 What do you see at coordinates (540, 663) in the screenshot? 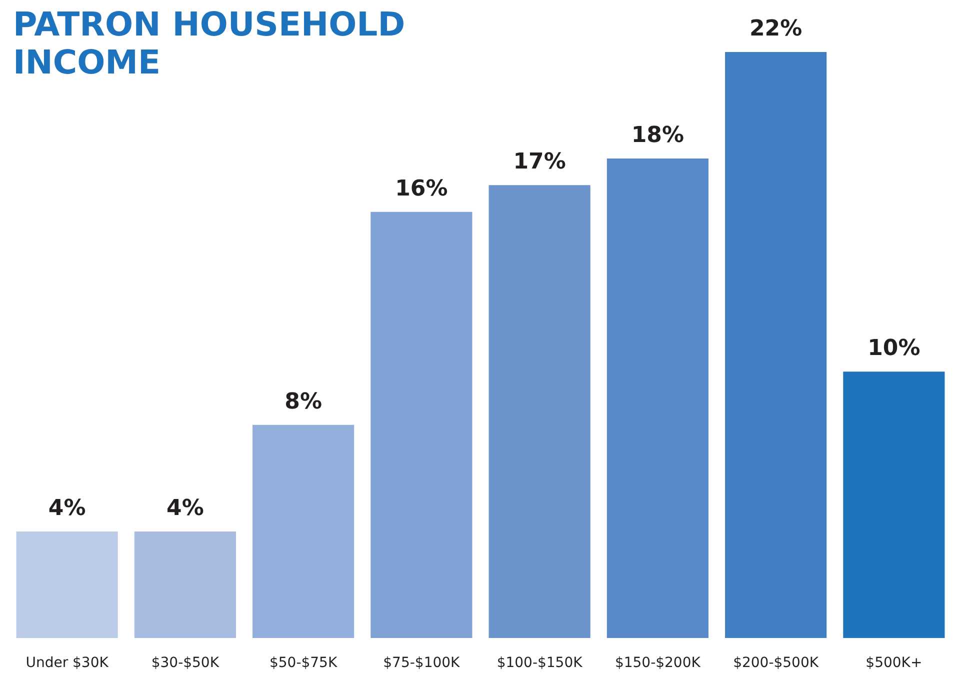
I see `x-tick-label: $100-$150K` at bounding box center [540, 663].